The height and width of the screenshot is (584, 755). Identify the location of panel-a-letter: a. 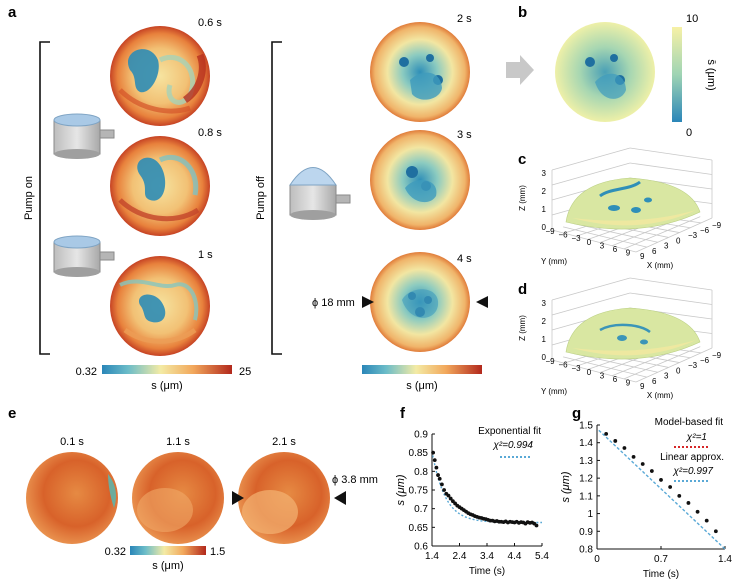
(12, 12).